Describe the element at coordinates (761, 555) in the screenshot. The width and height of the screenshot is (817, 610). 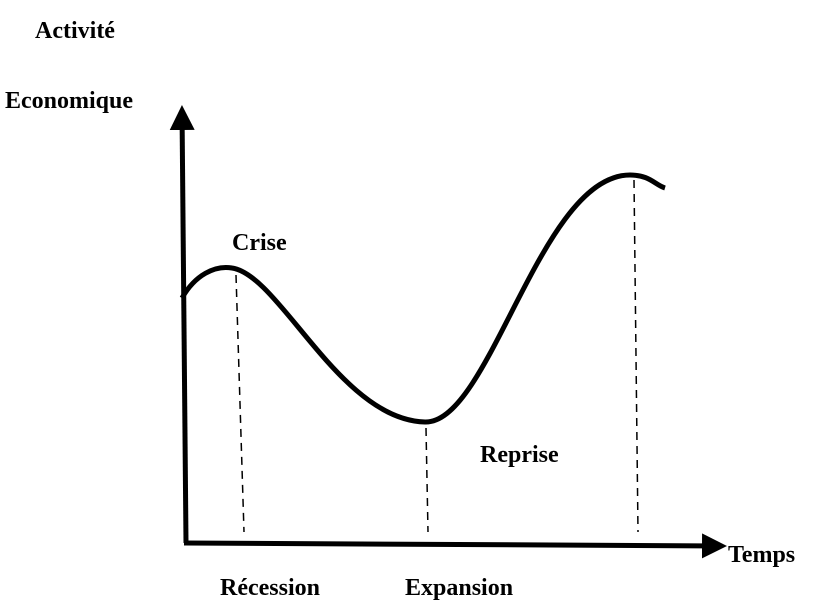
I see `x-axis-label: Temps` at that location.